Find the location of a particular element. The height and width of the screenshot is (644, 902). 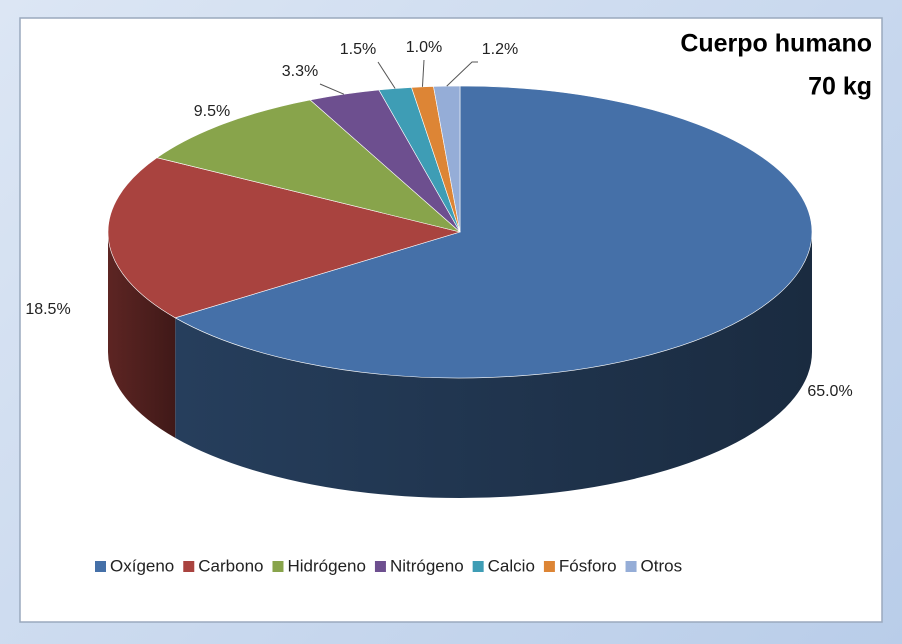

data-label: 9.5% is located at coordinates (212, 111).